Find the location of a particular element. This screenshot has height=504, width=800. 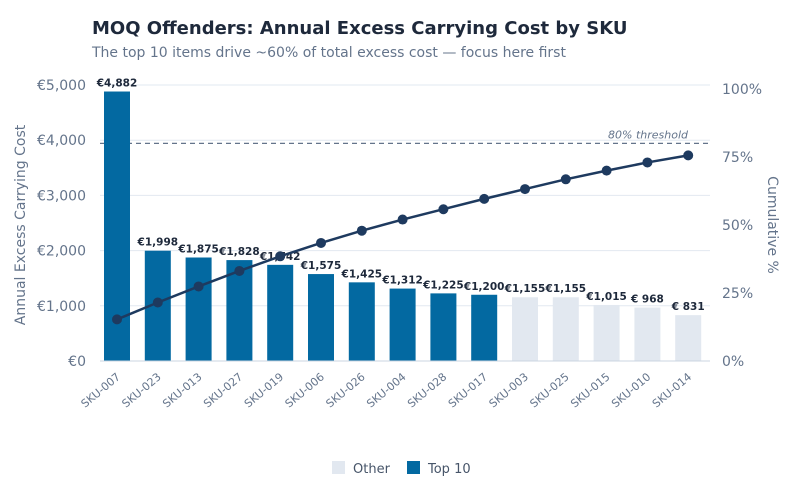

x-tick-label: SKU-026 is located at coordinates (345, 390).